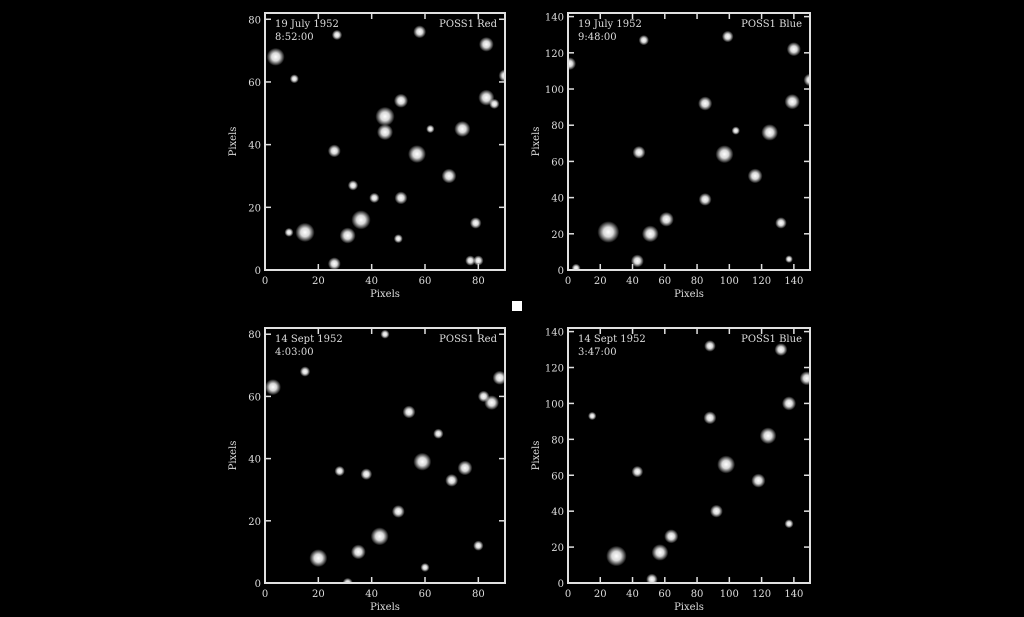 The width and height of the screenshot is (1024, 617). Describe the element at coordinates (600, 281) in the screenshot. I see `x-tick-label: 20` at that location.